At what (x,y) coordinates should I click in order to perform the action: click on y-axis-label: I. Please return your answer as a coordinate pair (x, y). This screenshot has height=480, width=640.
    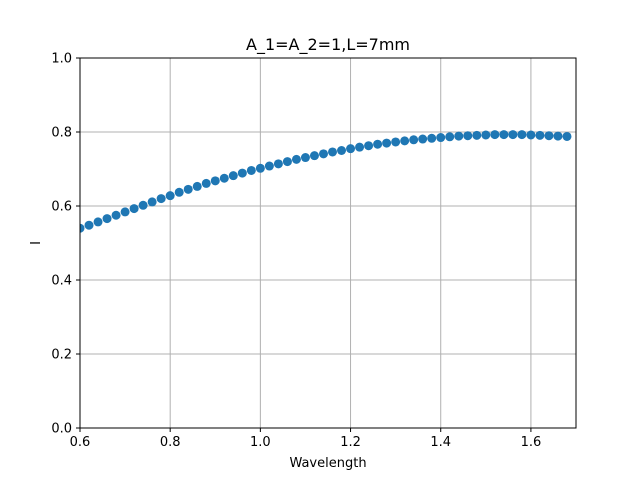
    Looking at the image, I should click on (36, 243).